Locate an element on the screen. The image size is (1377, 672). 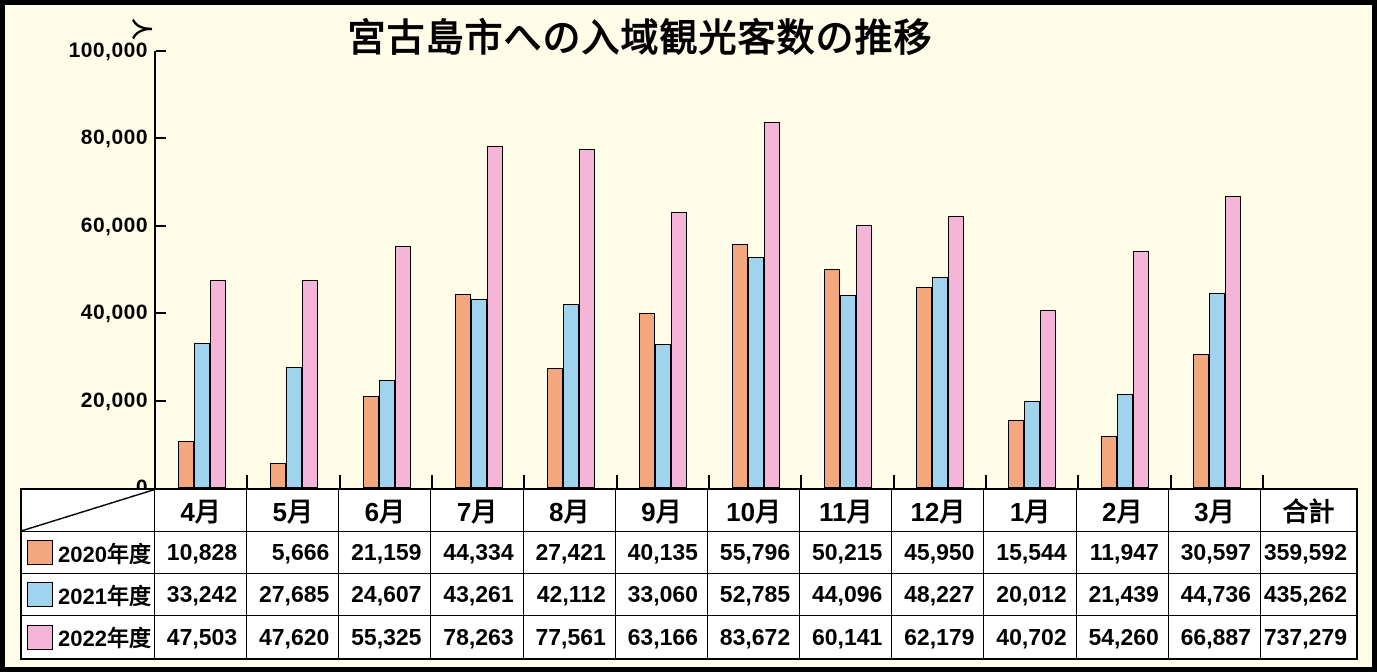
y-tick-label-100000: 100,000 is located at coordinates (108, 50).